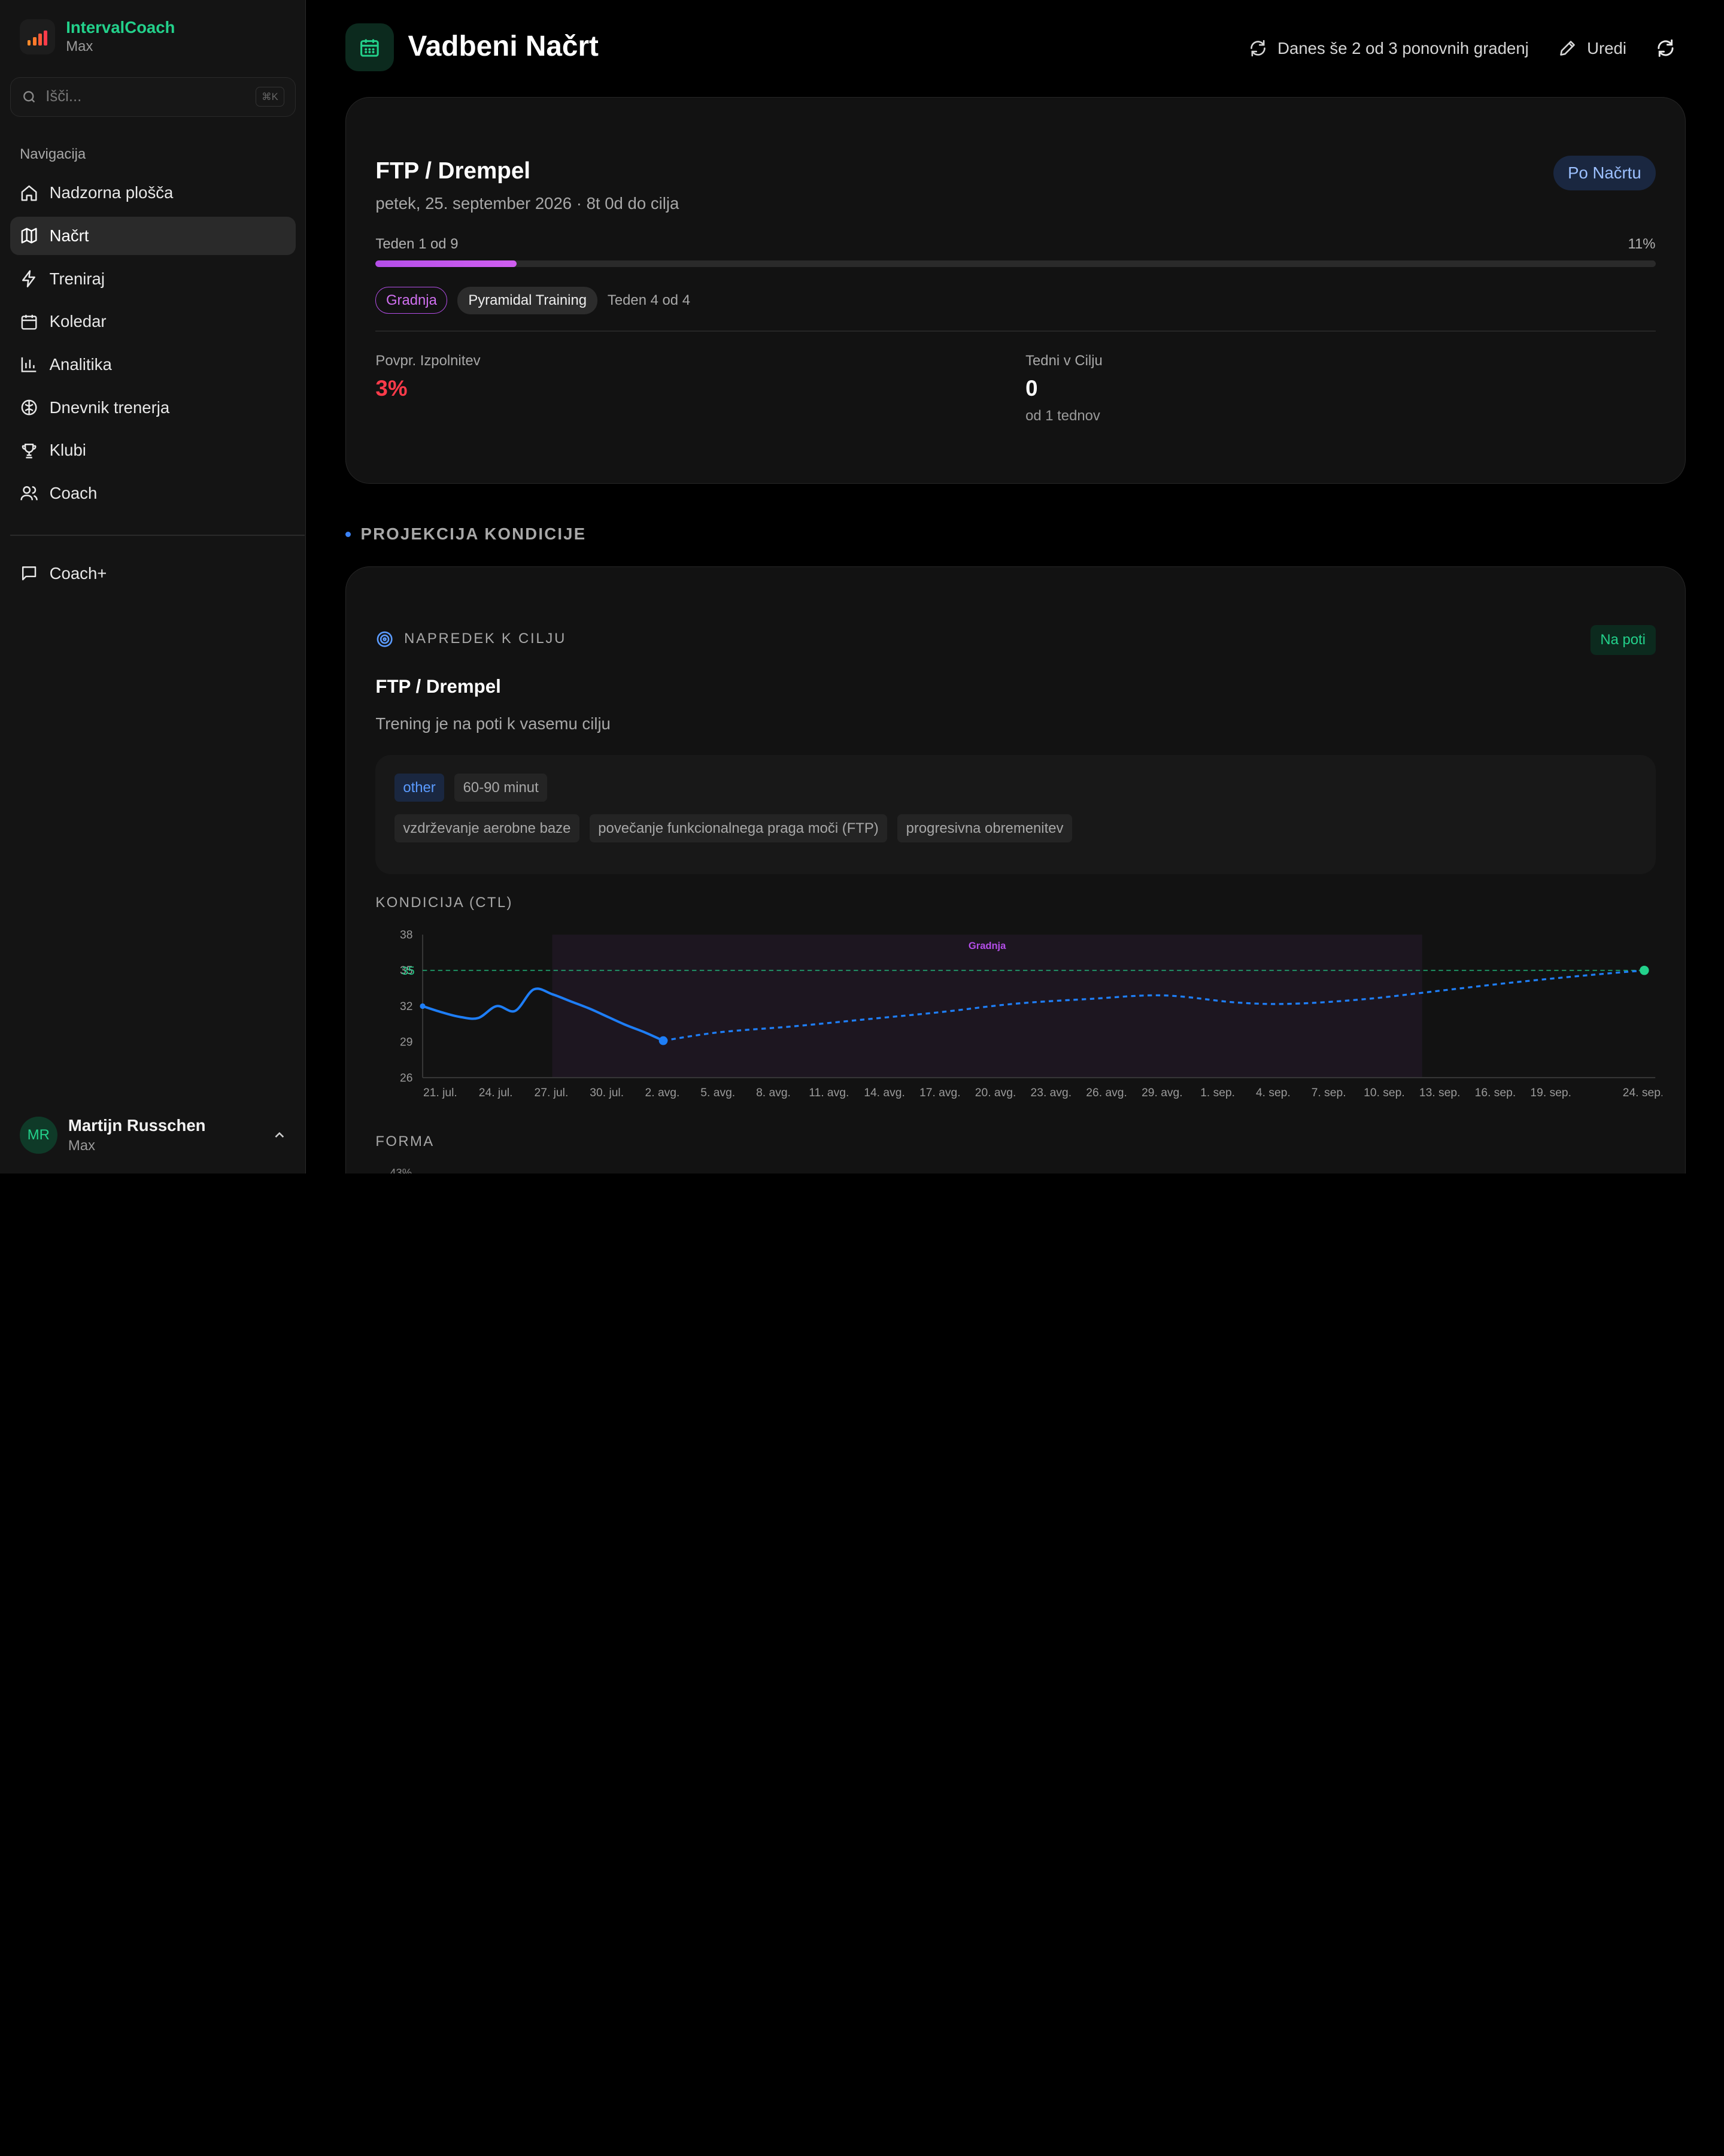  What do you see at coordinates (369, 47) in the screenshot?
I see `plan-calendar-icon` at bounding box center [369, 47].